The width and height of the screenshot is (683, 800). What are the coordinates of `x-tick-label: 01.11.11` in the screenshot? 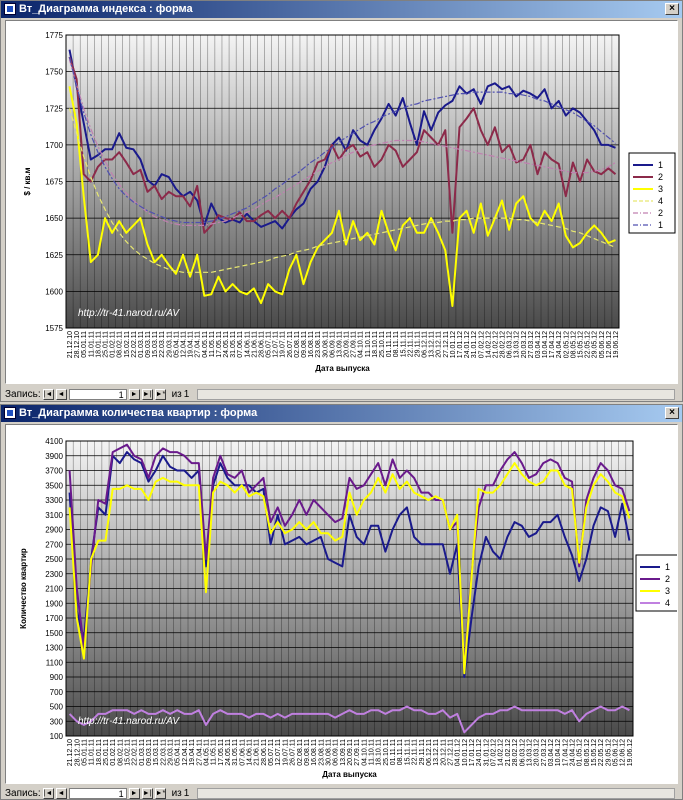 It's located at (393, 752).